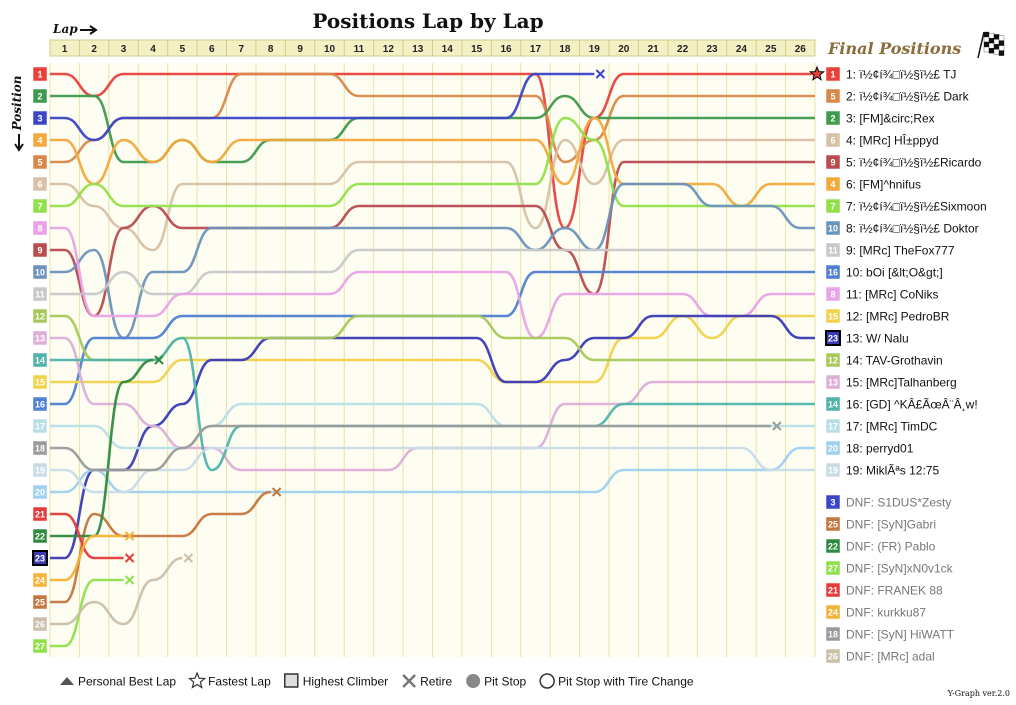 The width and height of the screenshot is (1016, 705). Describe the element at coordinates (898, 317) in the screenshot. I see `final-position-name: 12: [MRc] PedroBR` at that location.